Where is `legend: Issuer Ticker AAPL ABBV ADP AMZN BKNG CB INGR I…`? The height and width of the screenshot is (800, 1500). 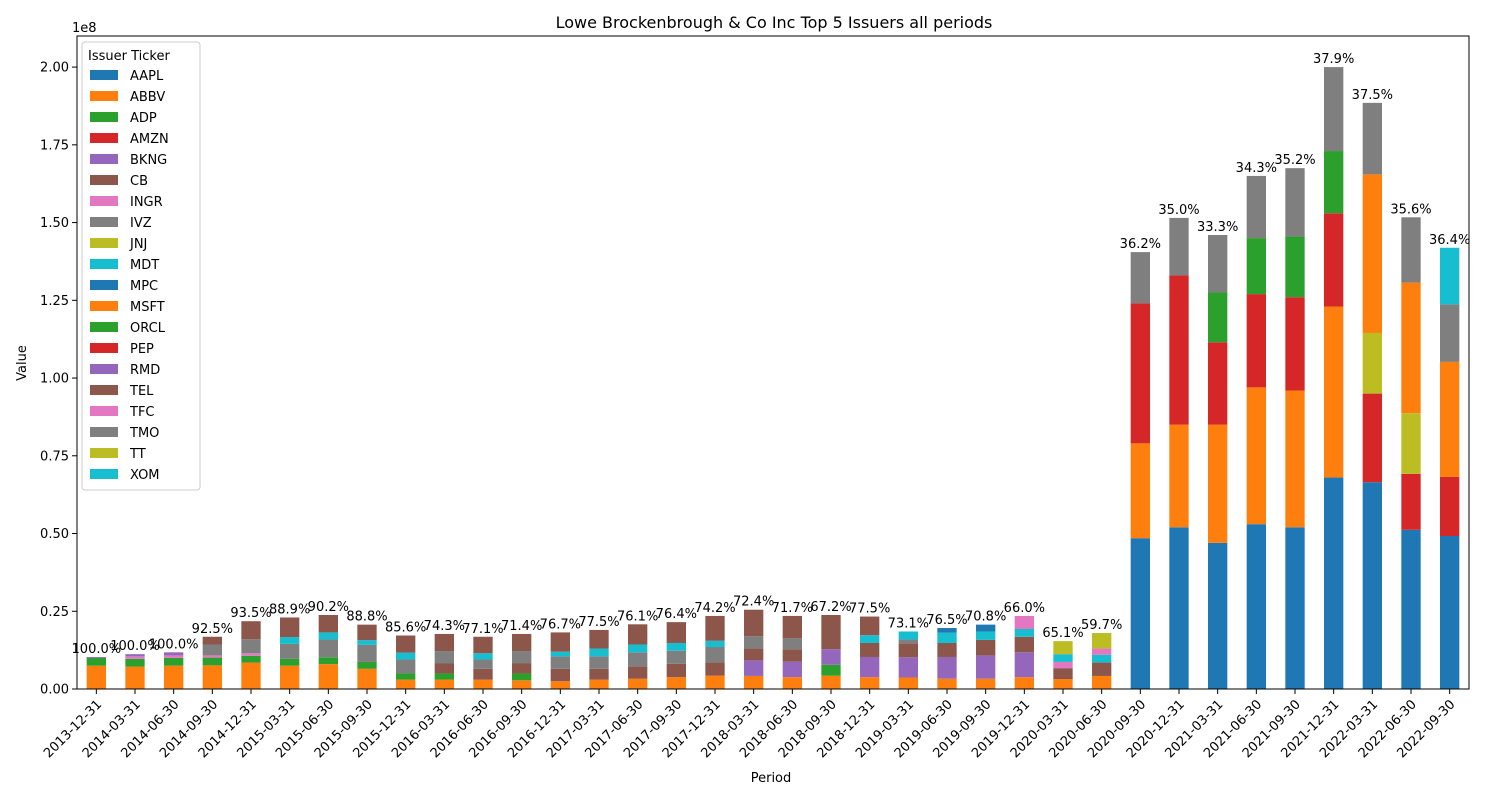
legend: Issuer Ticker AAPL ABBV ADP AMZN BKNG CB INGR I… is located at coordinates (141, 266).